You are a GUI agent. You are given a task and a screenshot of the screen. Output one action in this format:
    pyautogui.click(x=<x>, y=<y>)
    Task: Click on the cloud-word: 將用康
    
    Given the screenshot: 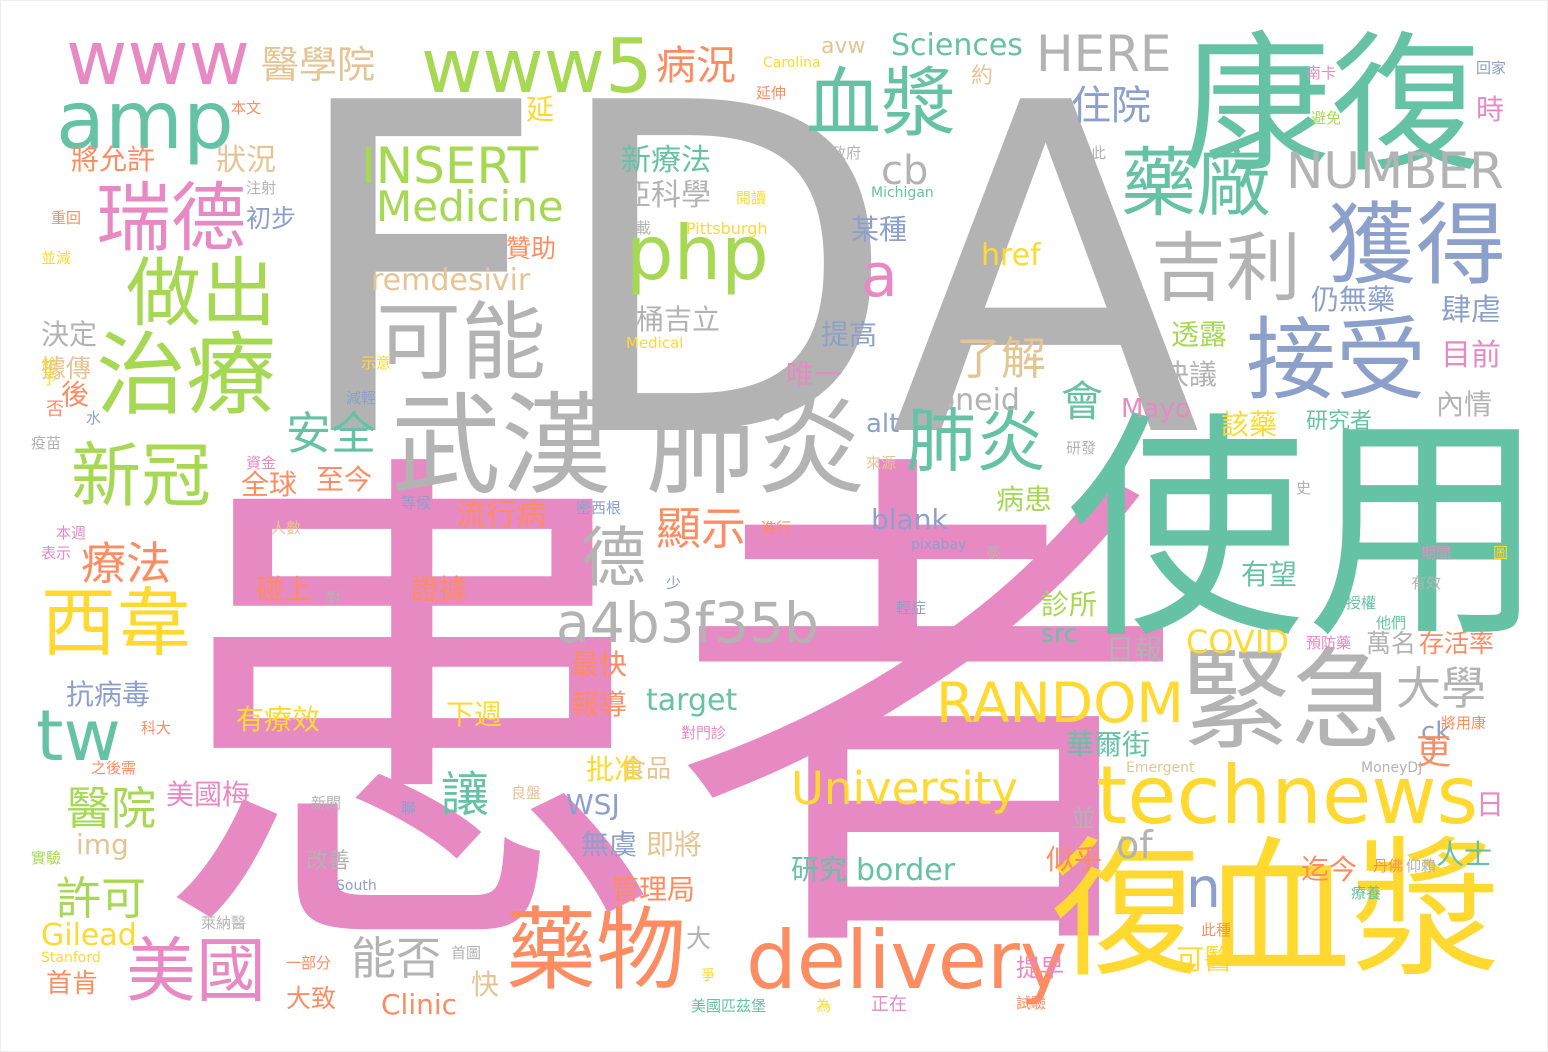 What is the action you would take?
    pyautogui.click(x=1464, y=723)
    